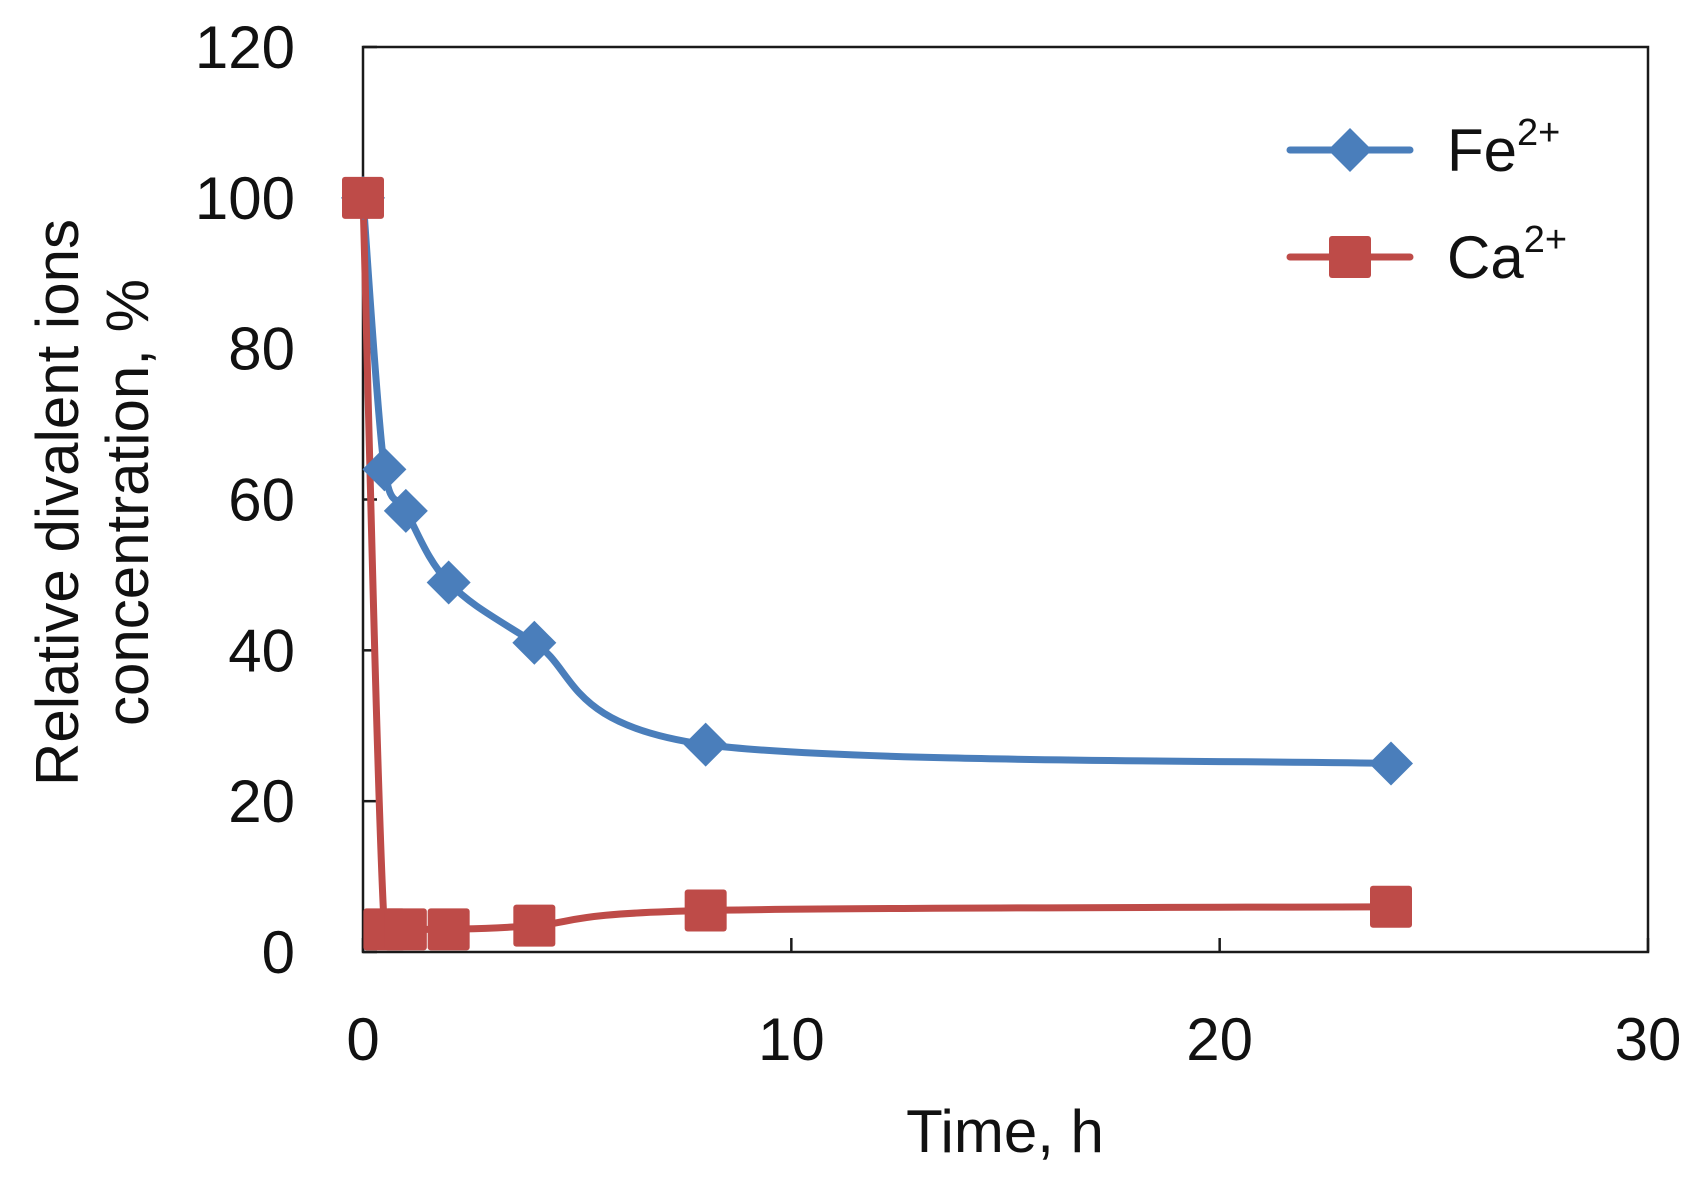 This screenshot has height=1184, width=1693. I want to click on legend-label: Ca2+, so click(1507, 255).